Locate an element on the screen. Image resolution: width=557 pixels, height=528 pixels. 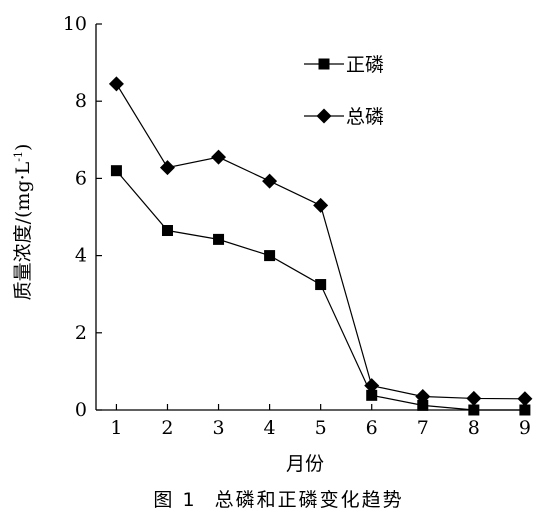
legend-label-1: 正磷 is located at coordinates (365, 65).